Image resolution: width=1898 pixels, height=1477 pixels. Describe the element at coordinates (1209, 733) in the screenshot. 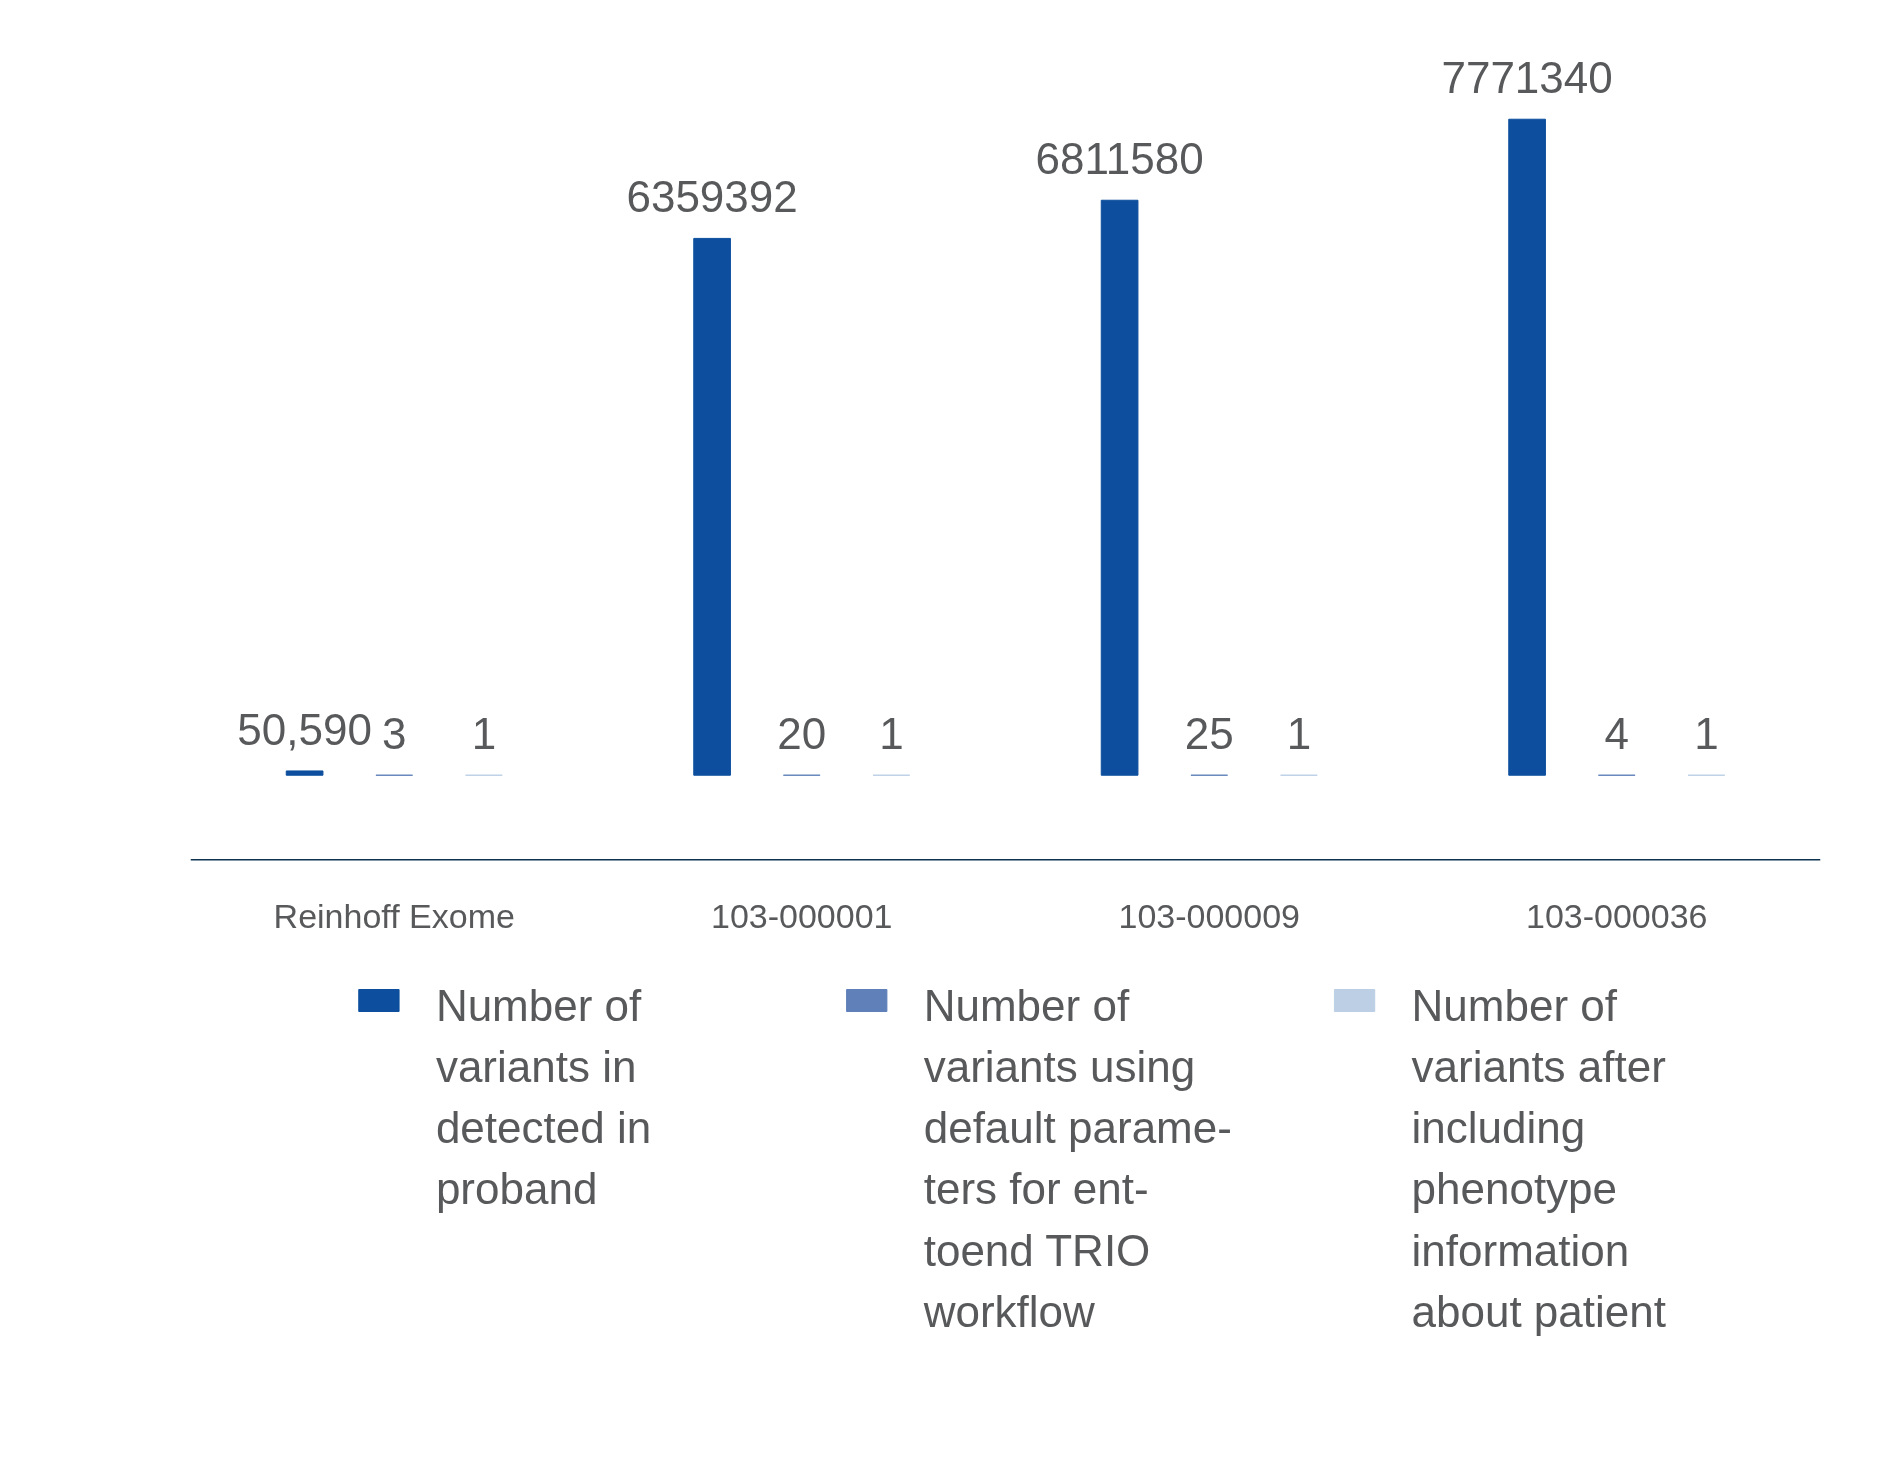

I see `data-label: 25` at that location.